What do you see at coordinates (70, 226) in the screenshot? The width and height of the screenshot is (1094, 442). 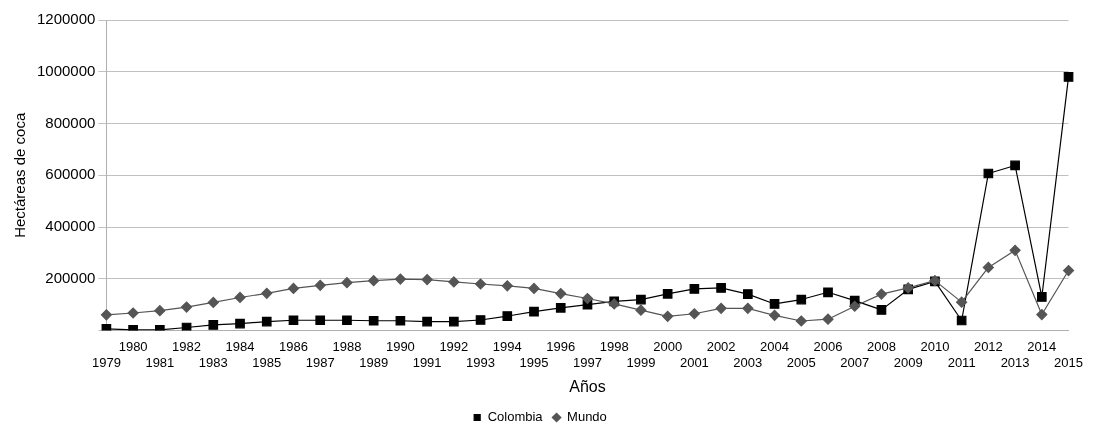 I see `y-tick-label: 400000` at bounding box center [70, 226].